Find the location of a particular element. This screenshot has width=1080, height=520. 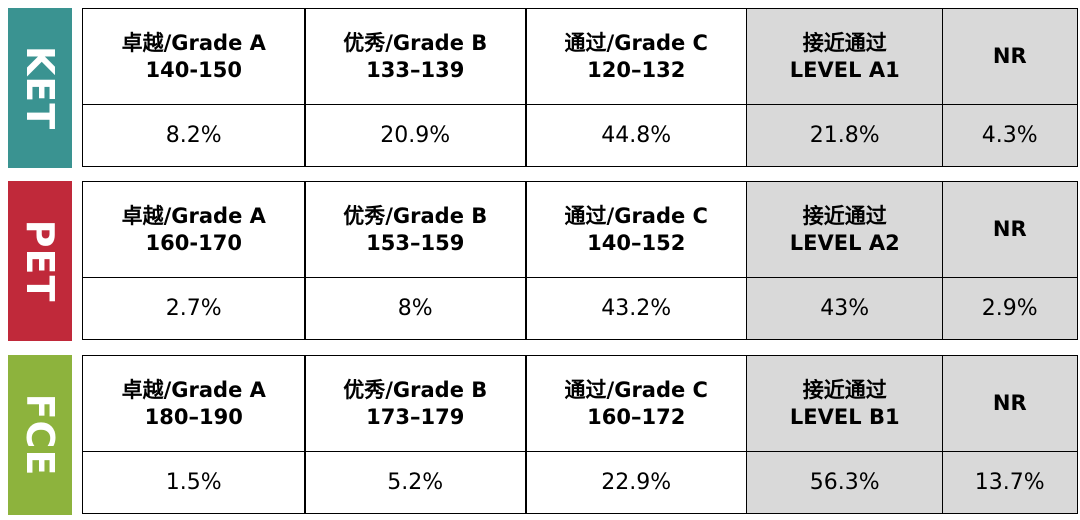

header-text: 153–159 is located at coordinates (415, 242).